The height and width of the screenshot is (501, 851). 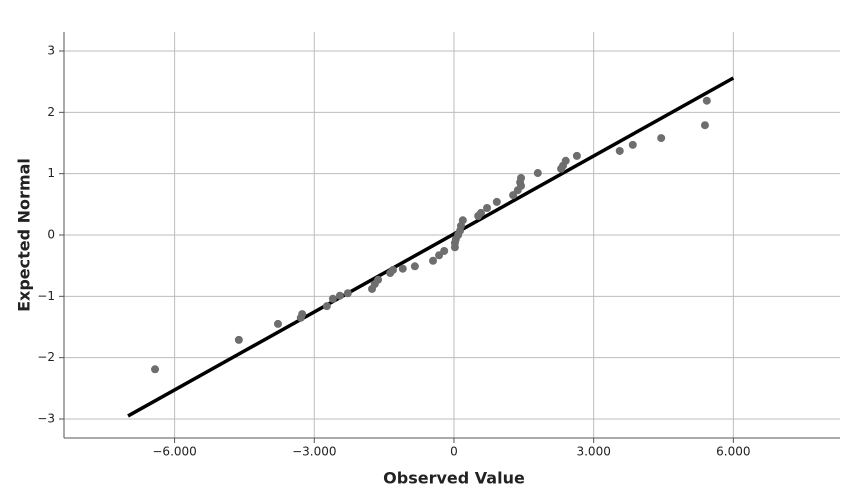 I want to click on x-axis-title: Observed Value, so click(x=454, y=478).